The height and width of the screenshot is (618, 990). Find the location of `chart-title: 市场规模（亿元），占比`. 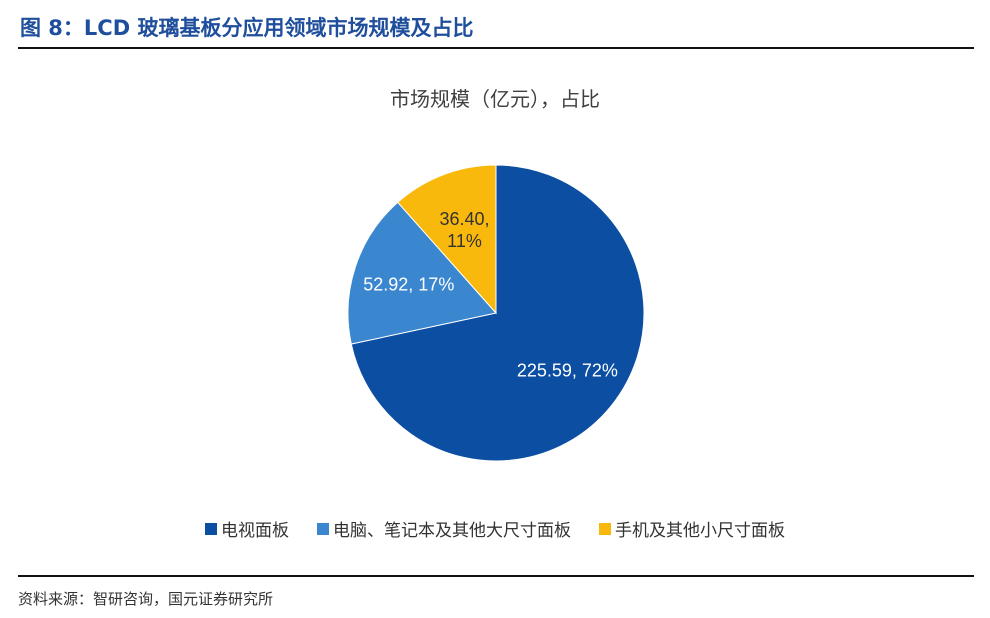

chart-title: 市场规模（亿元），占比 is located at coordinates (495, 99).